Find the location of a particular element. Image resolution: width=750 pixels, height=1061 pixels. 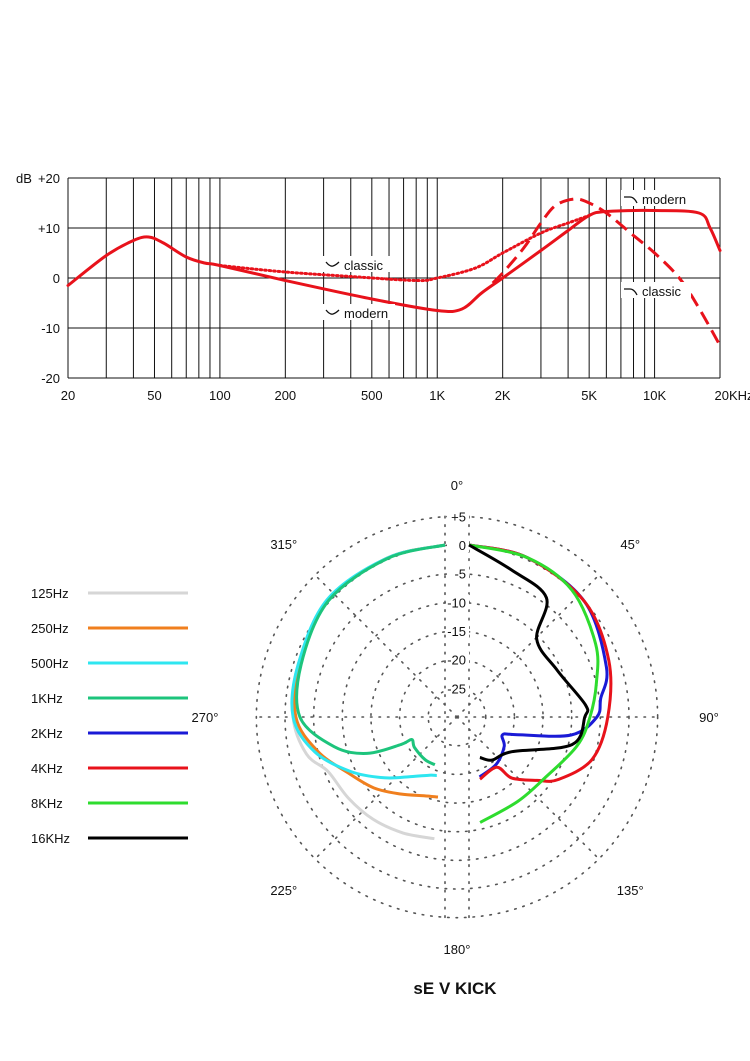

x-tick-label: 10K is located at coordinates (654, 395).